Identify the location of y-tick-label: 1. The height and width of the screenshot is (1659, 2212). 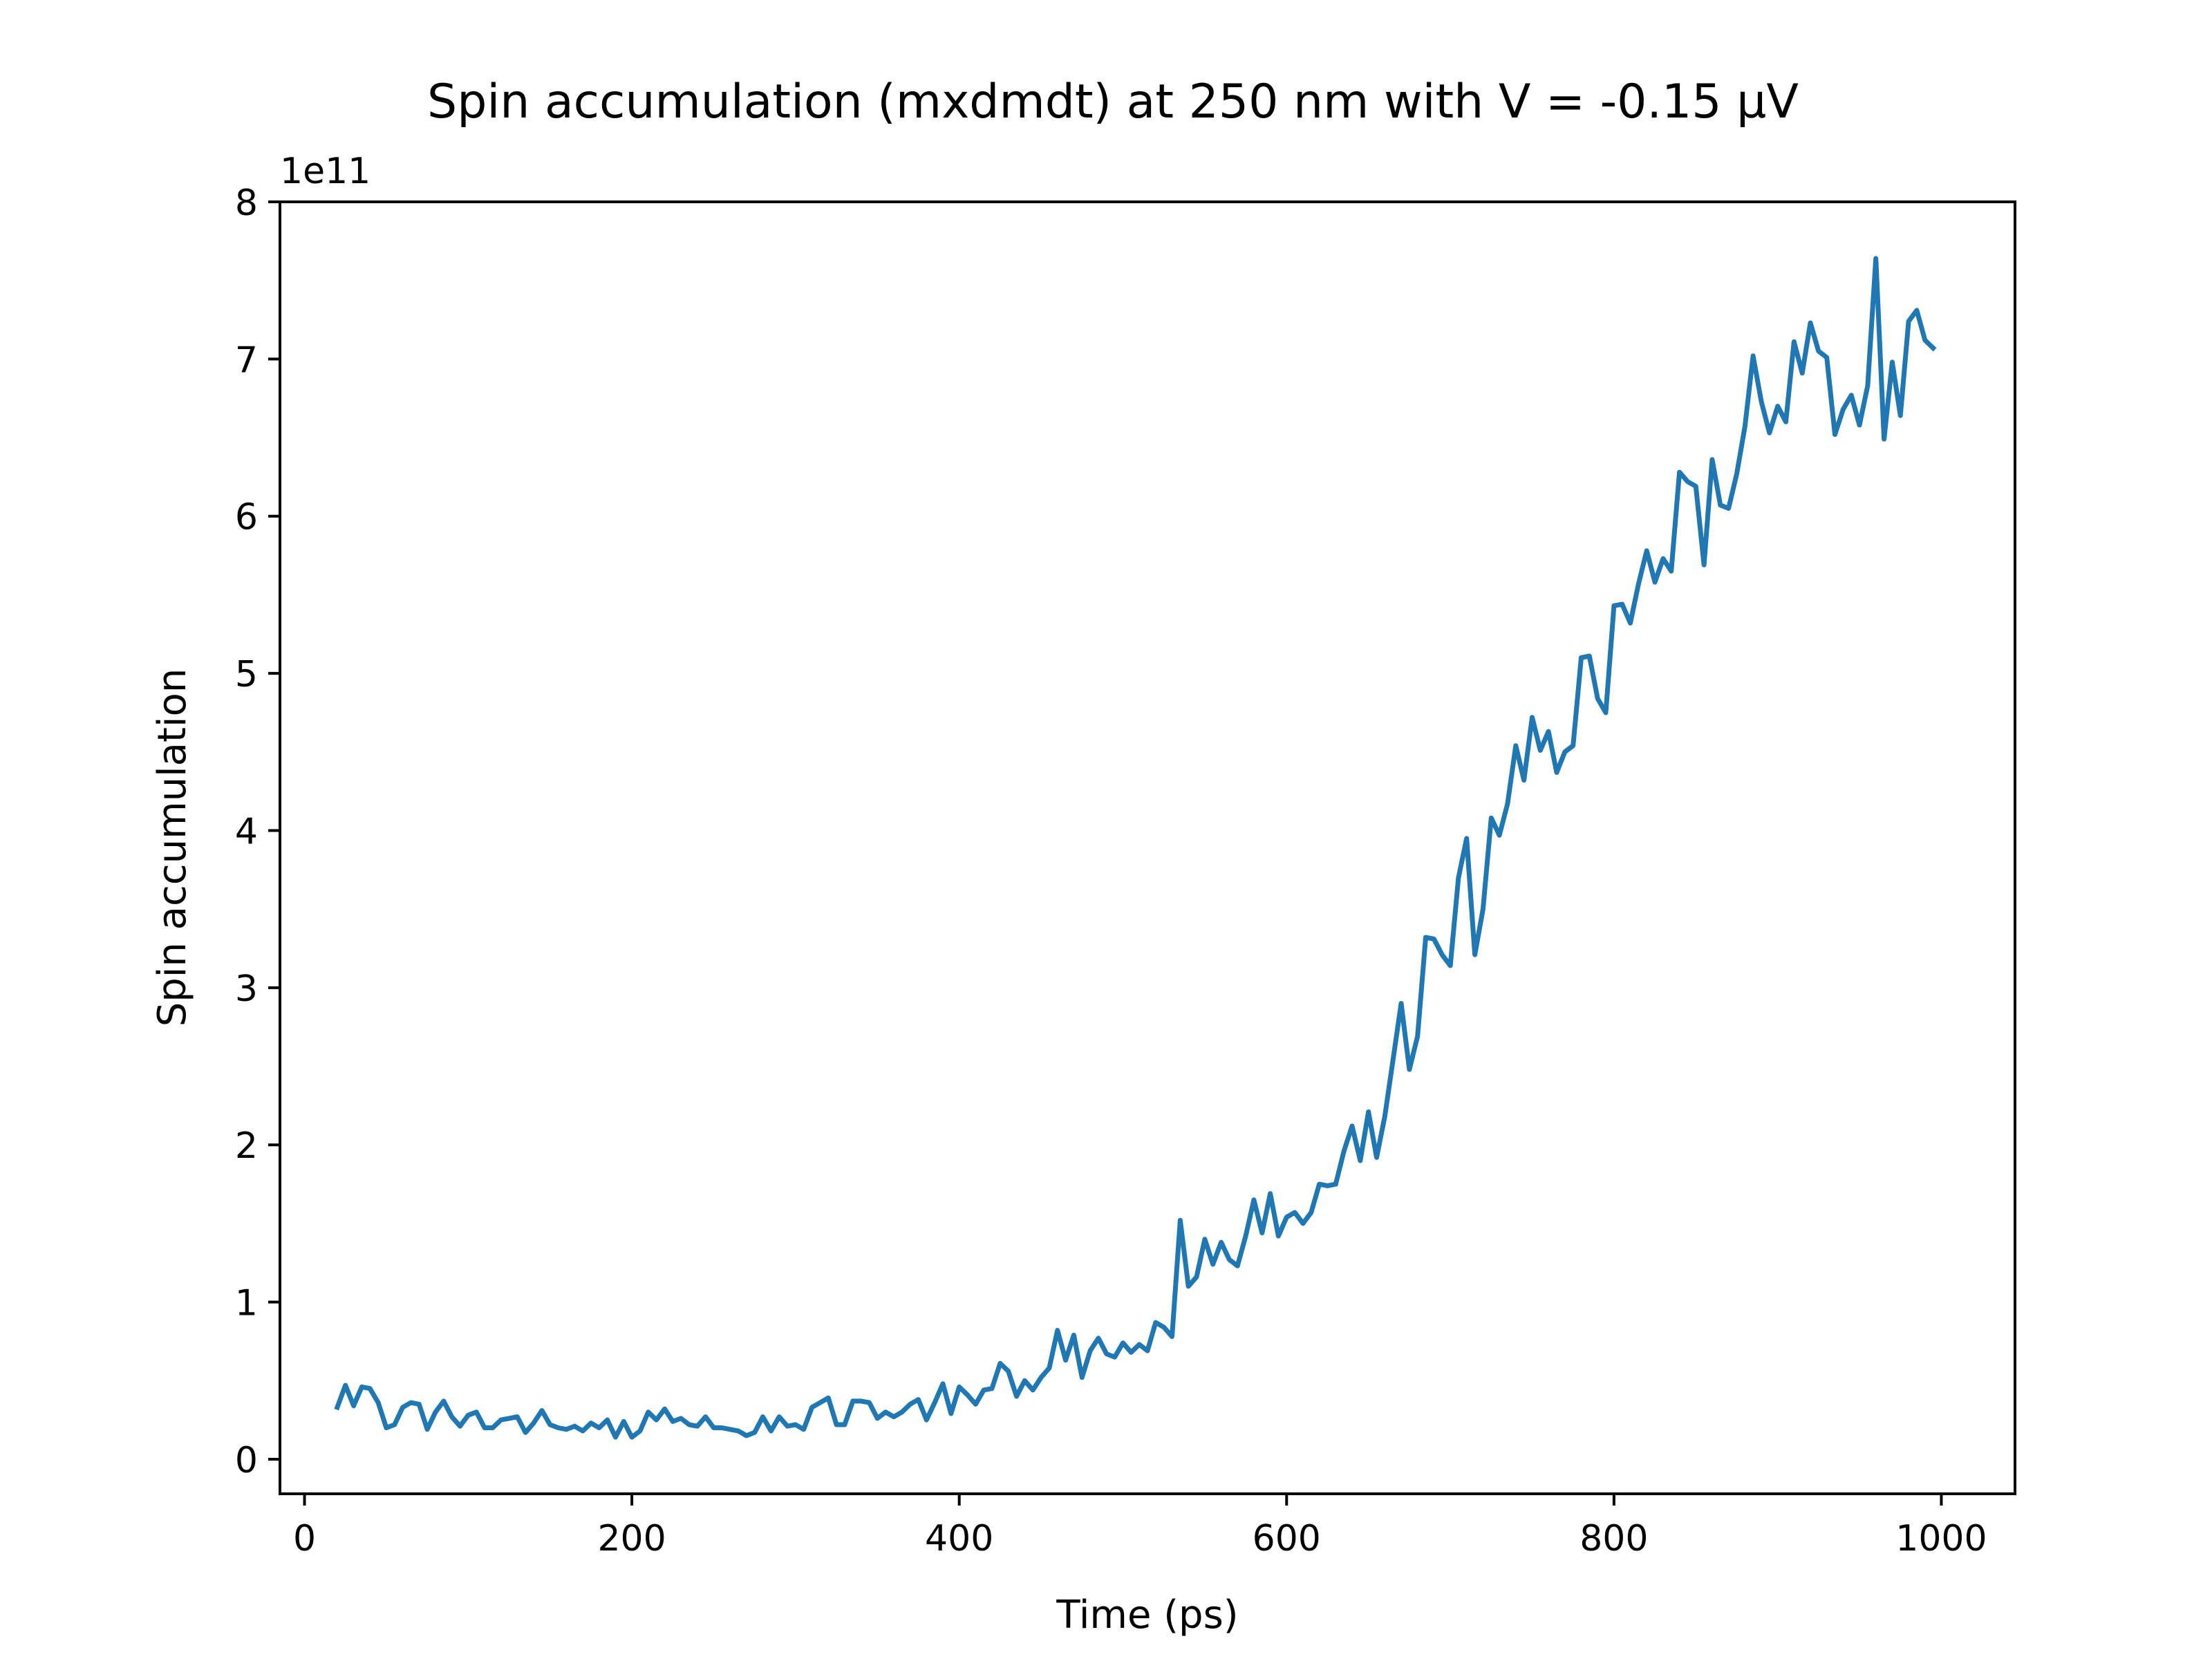
(246, 1303).